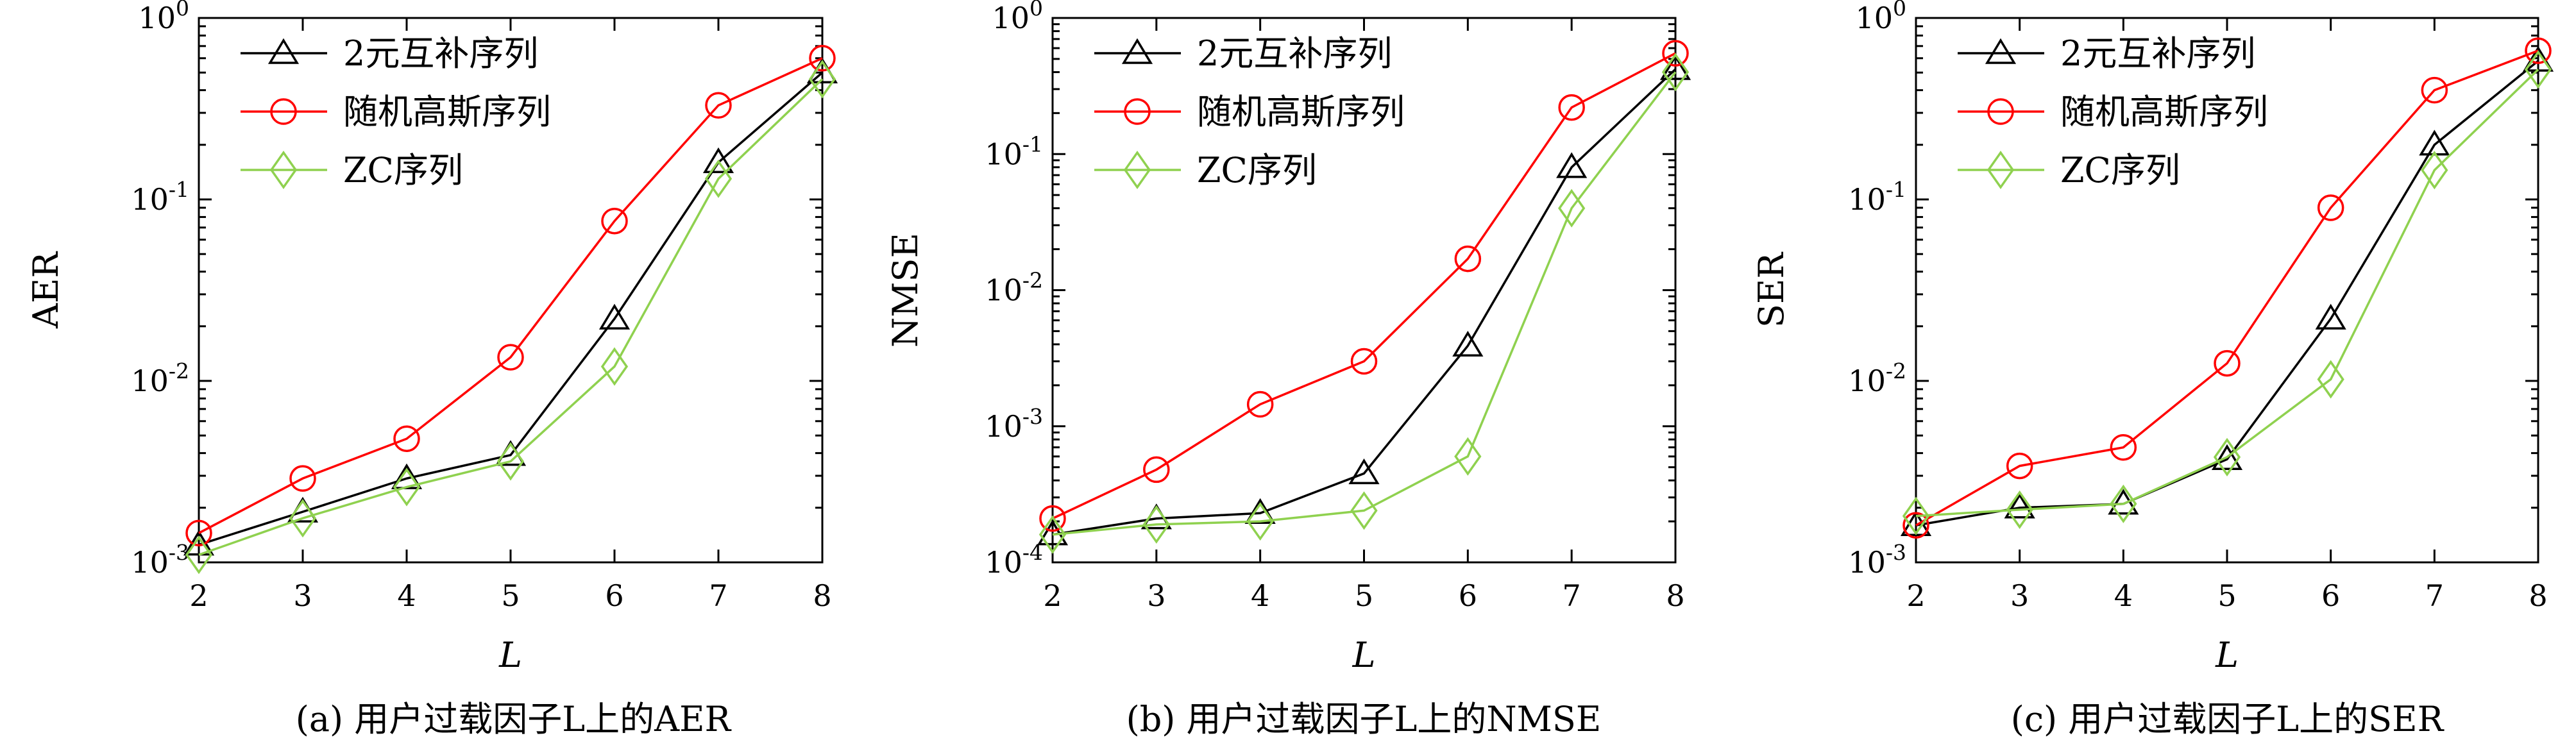  What do you see at coordinates (1771, 290) in the screenshot?
I see `y-axis-label: SER` at bounding box center [1771, 290].